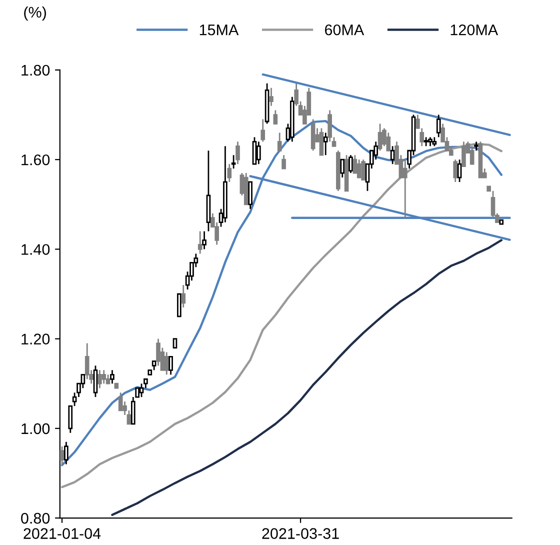 Image resolution: width=560 pixels, height=545 pixels. Describe the element at coordinates (36, 339) in the screenshot. I see `y-tick-label: 1.20` at that location.